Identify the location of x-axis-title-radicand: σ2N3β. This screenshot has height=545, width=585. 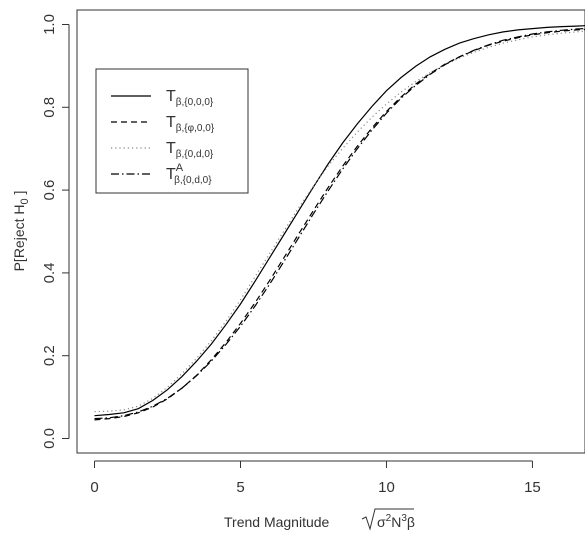
(396, 521).